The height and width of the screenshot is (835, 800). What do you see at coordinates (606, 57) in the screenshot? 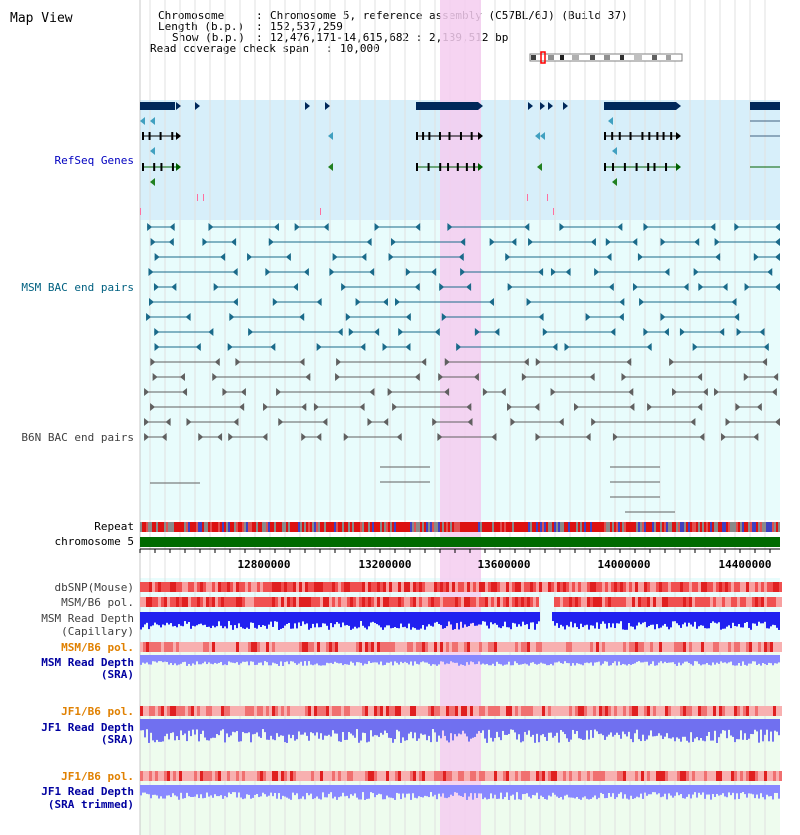
I see `ideogram` at bounding box center [606, 57].